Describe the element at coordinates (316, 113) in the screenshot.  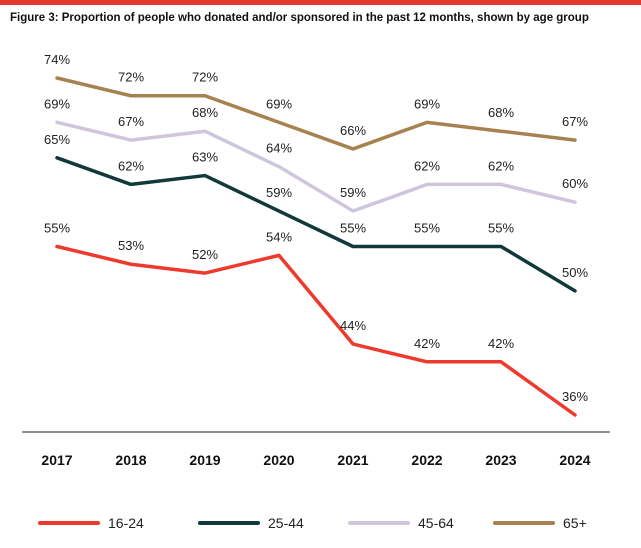
I see `series-line-65+` at that location.